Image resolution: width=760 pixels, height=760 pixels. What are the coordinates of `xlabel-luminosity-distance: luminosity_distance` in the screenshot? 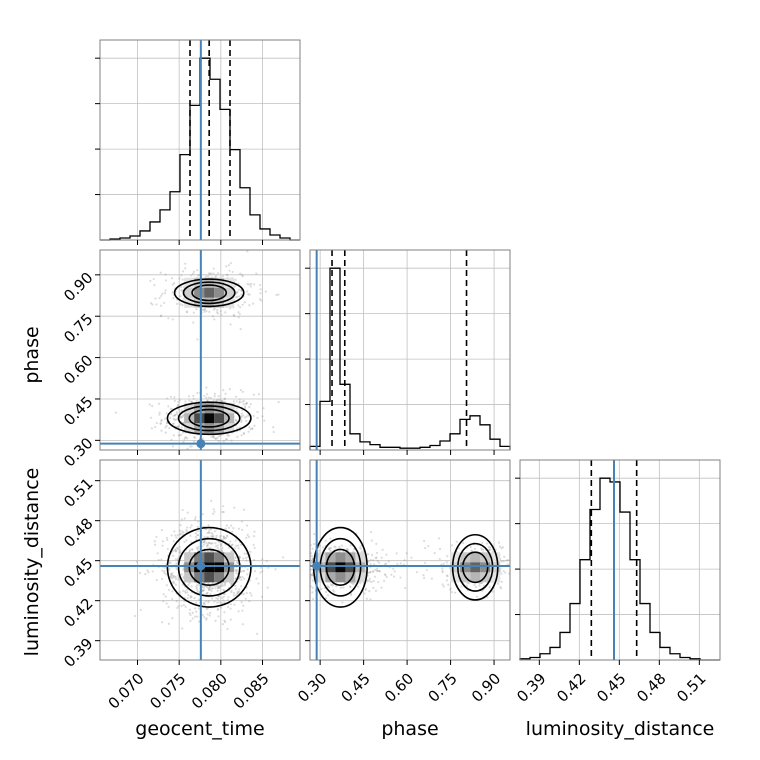 It's located at (620, 729).